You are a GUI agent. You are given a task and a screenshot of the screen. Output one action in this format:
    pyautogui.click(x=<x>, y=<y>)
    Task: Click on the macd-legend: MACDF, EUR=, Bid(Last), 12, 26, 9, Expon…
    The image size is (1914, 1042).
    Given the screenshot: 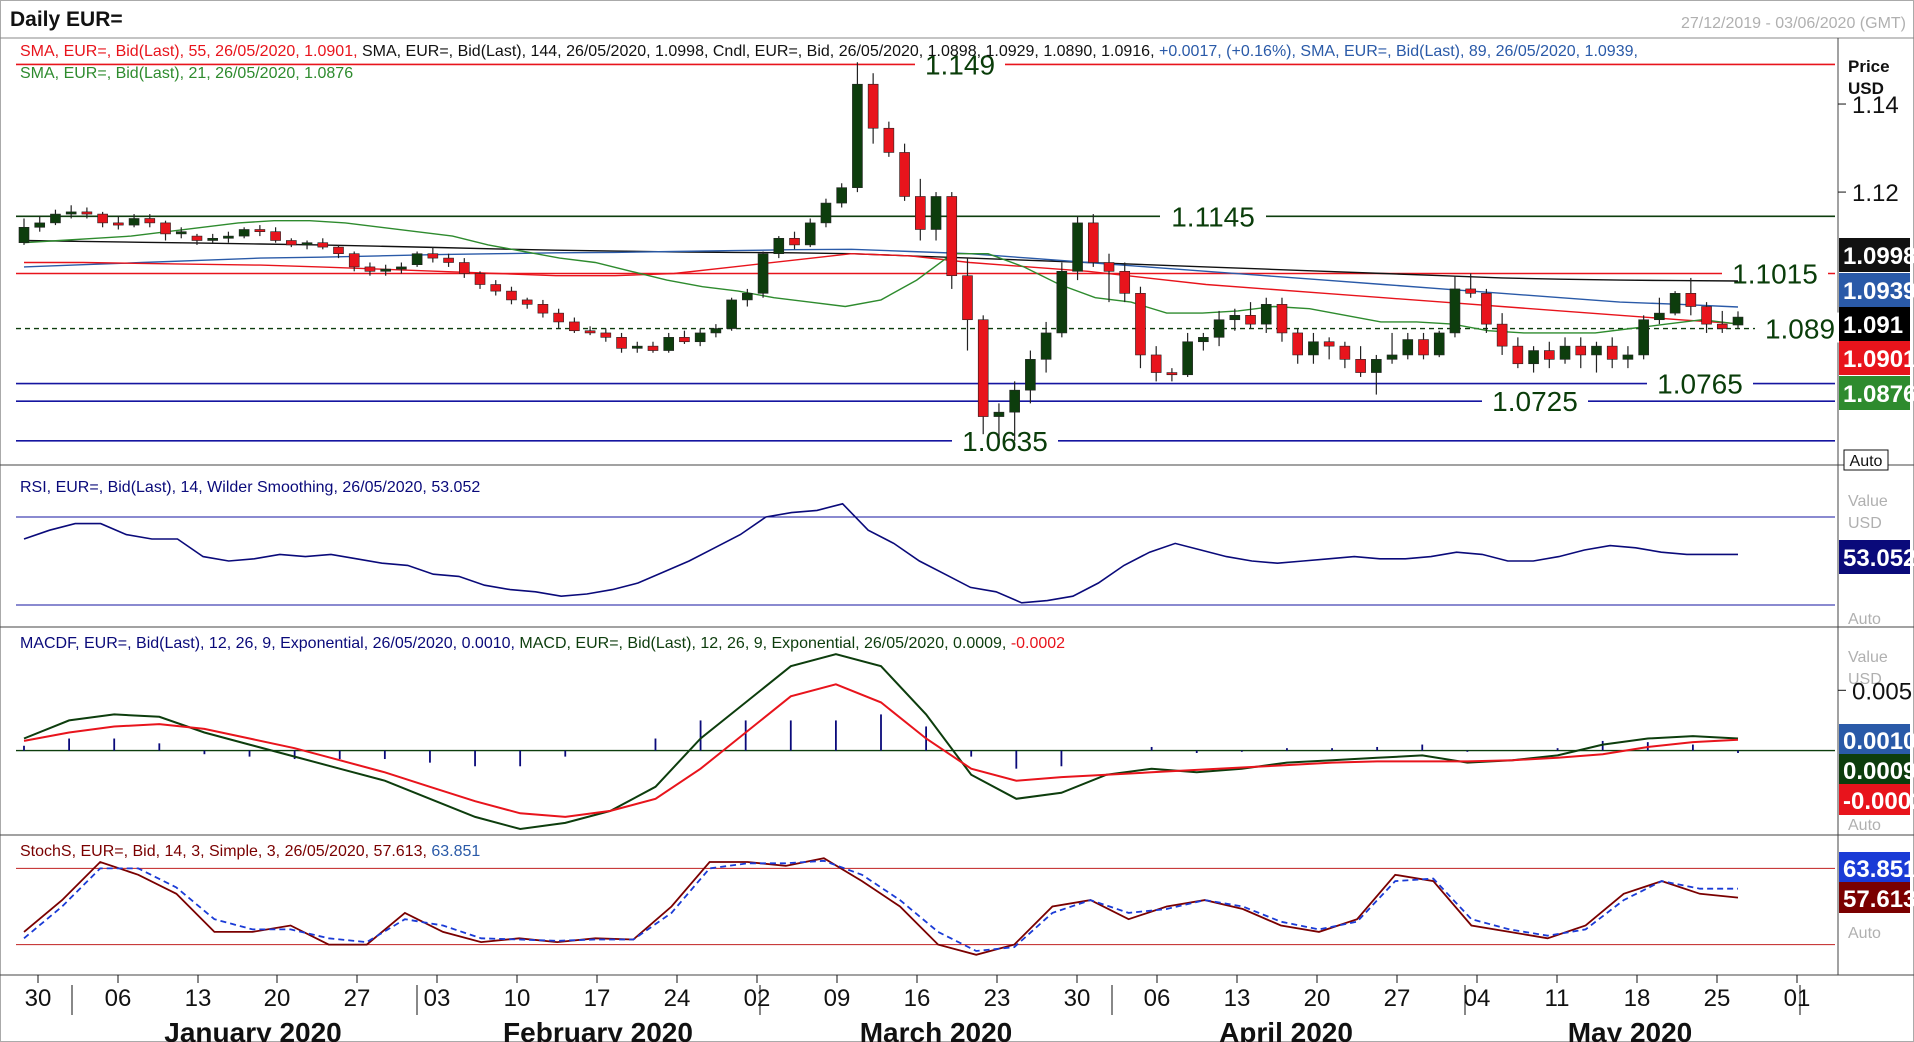 What is the action you would take?
    pyautogui.click(x=542, y=643)
    